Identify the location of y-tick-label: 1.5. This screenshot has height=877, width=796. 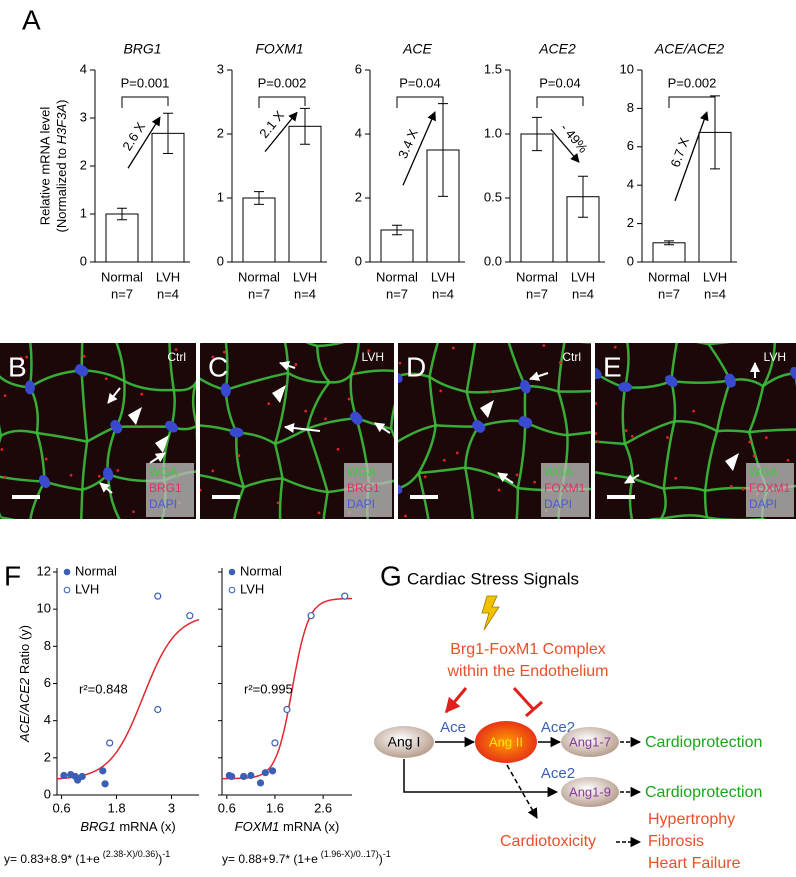
(493, 68).